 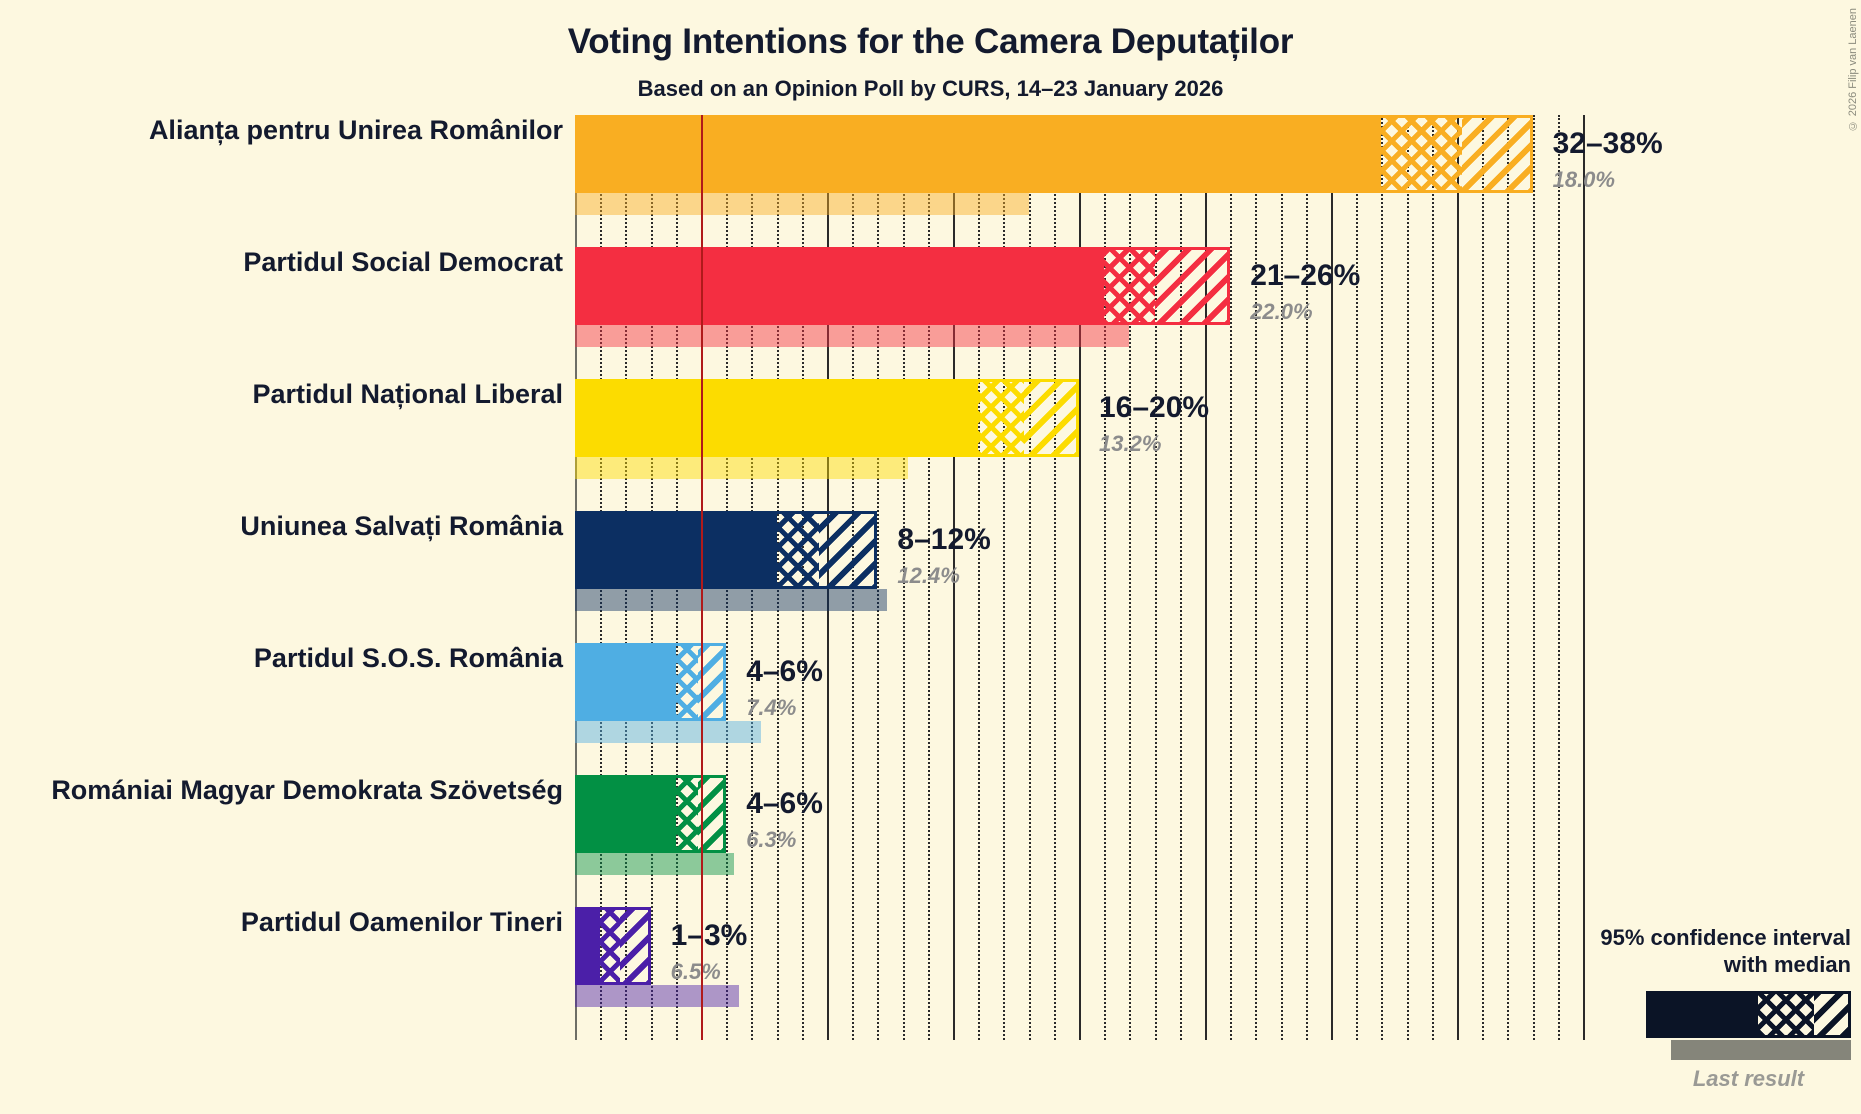 What do you see at coordinates (1853, 70) in the screenshot?
I see `copyright-notice: © 2026 Filip van Laenen` at bounding box center [1853, 70].